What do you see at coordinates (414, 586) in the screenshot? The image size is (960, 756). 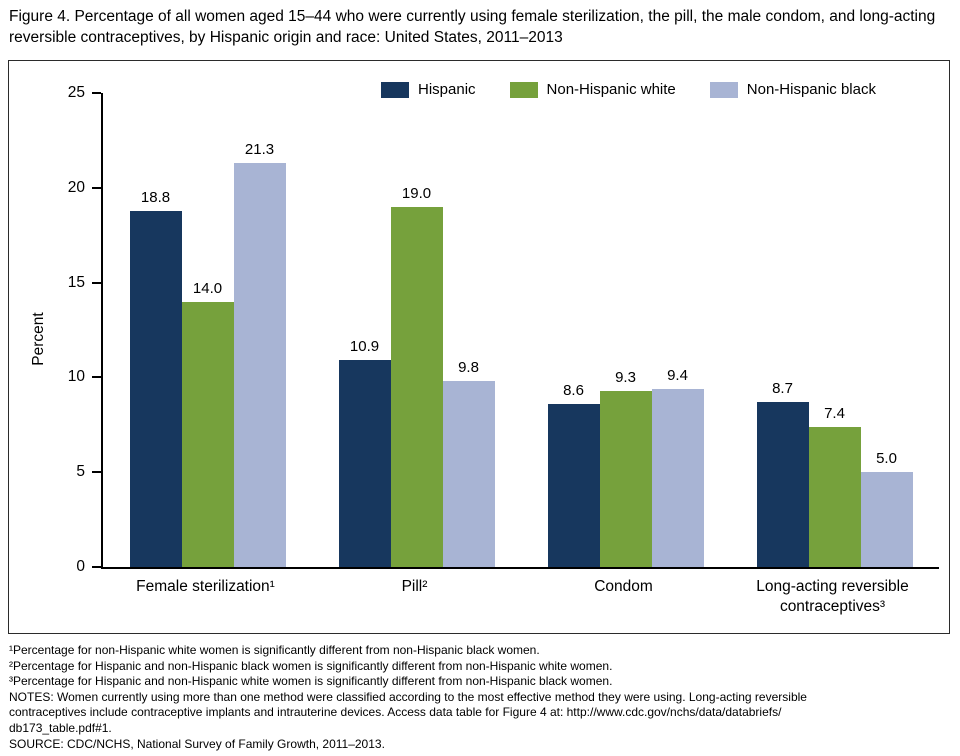 I see `category-label: Pill²` at bounding box center [414, 586].